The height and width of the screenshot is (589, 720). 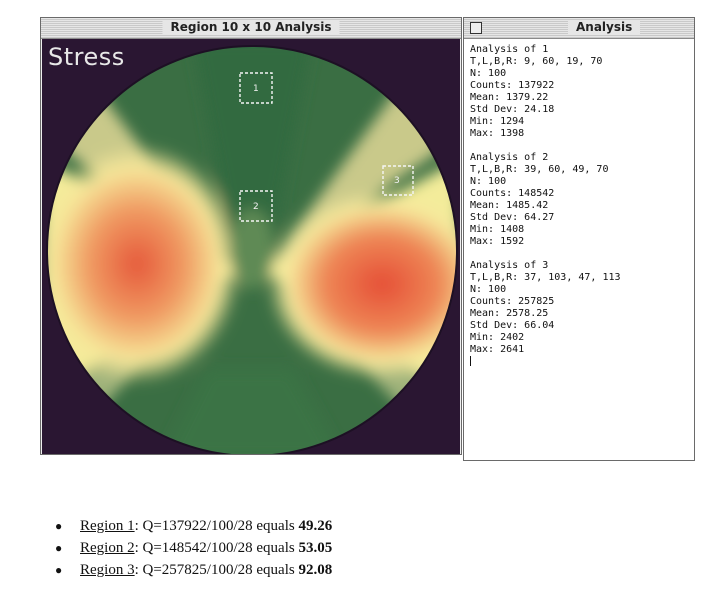 I want to click on analysis-heading: Analysis of 3, so click(x=509, y=265).